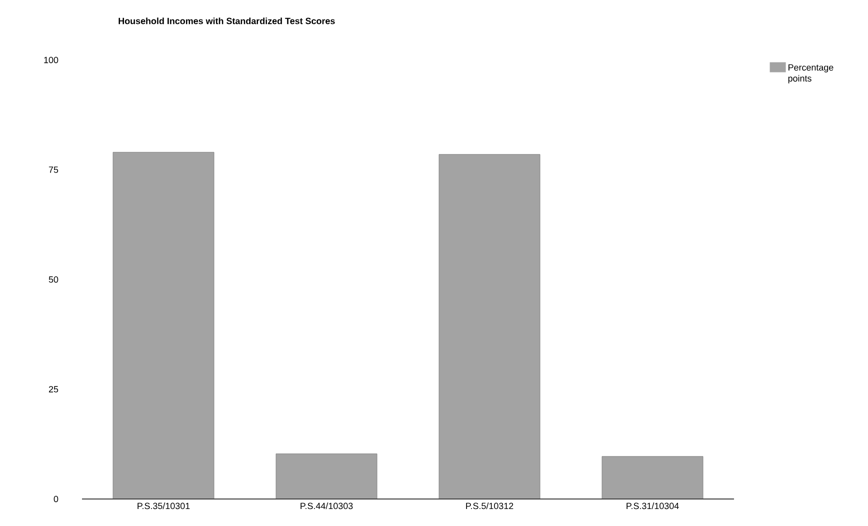 The image size is (868, 526). Describe the element at coordinates (652, 506) in the screenshot. I see `x-tick-label: P.S.31/10304` at that location.